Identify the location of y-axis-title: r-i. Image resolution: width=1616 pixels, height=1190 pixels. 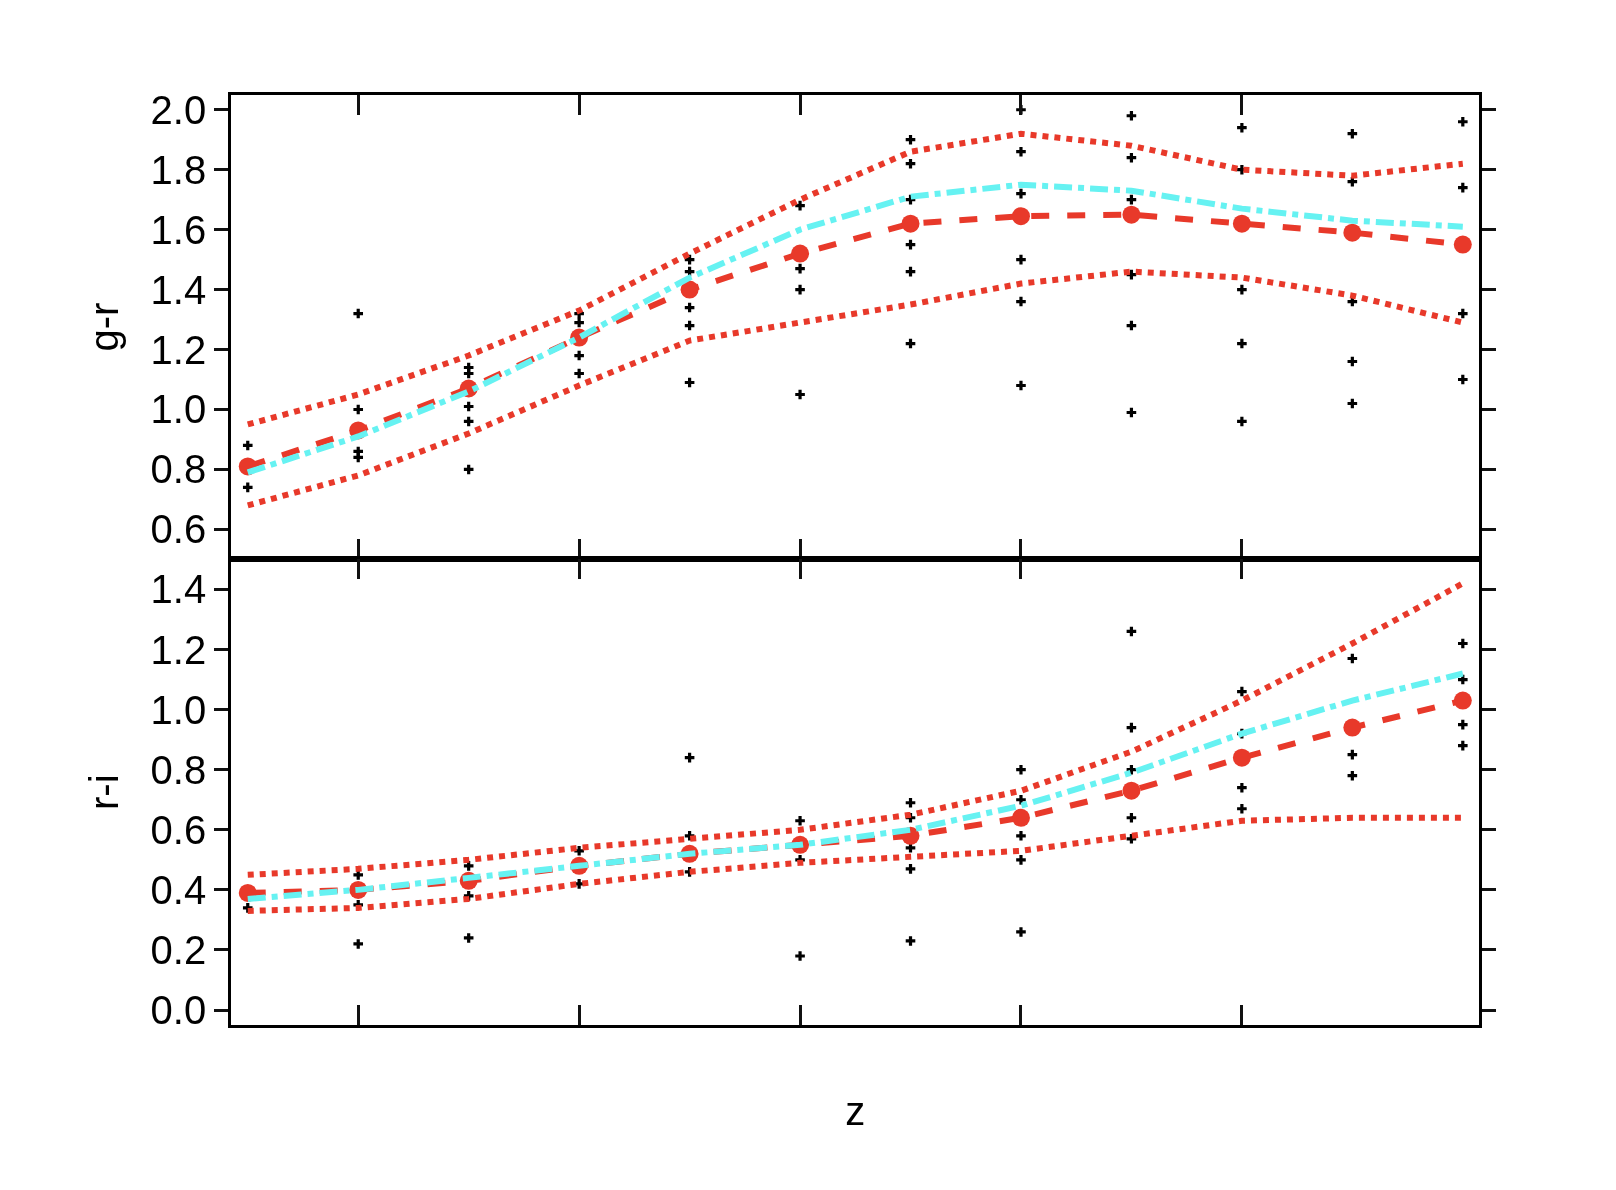
(104, 792).